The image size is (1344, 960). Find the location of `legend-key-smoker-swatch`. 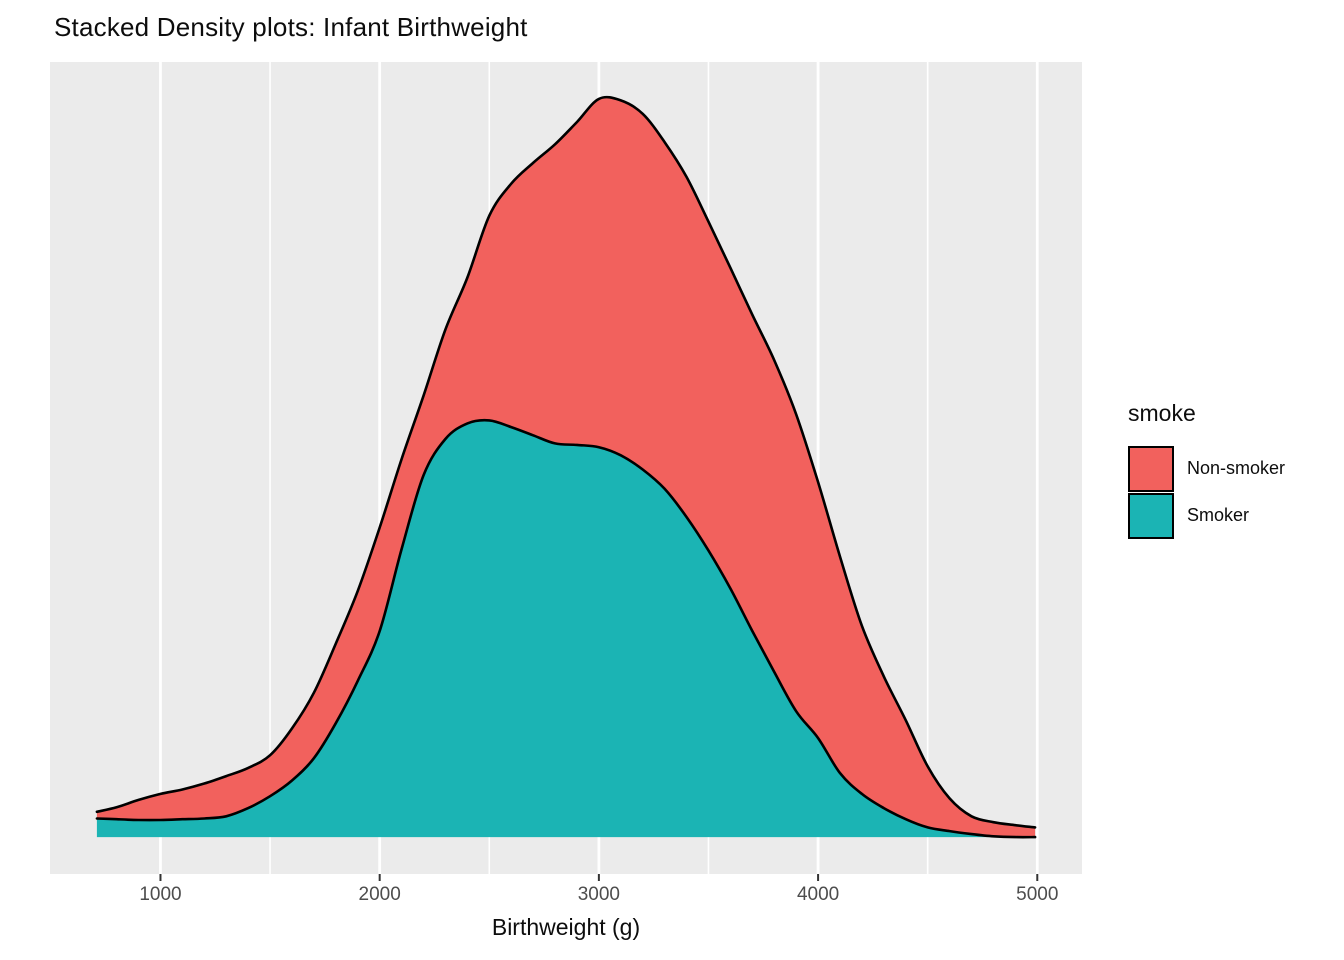

legend-key-smoker-swatch is located at coordinates (1151, 515).